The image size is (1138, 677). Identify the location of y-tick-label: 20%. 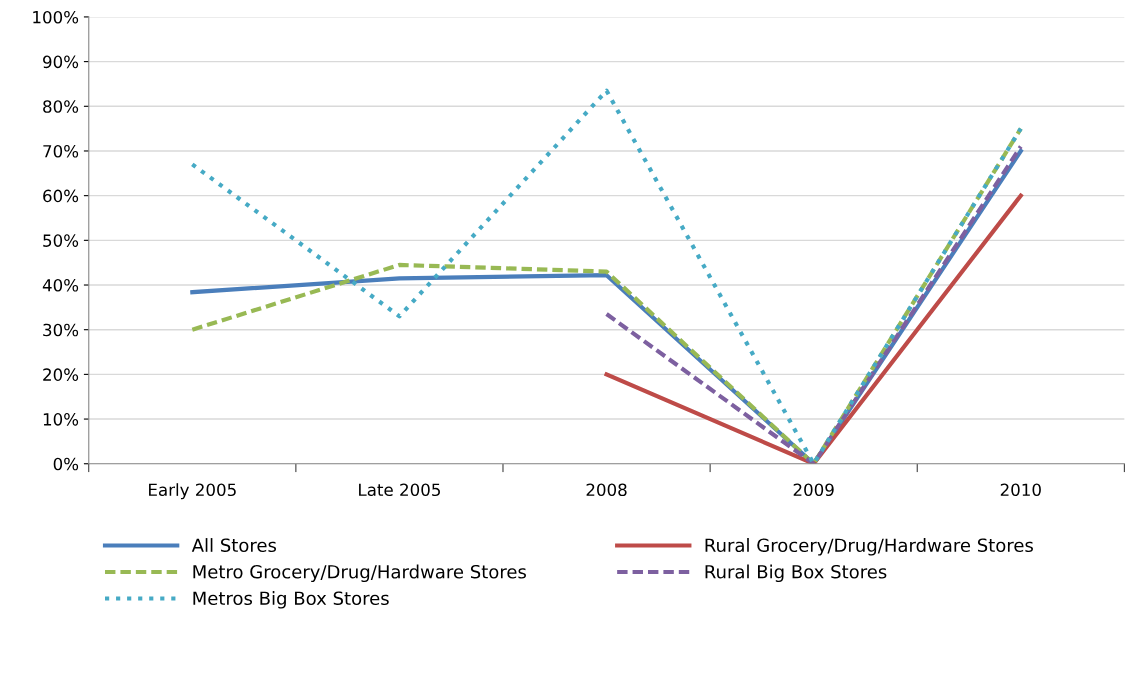
(61, 374).